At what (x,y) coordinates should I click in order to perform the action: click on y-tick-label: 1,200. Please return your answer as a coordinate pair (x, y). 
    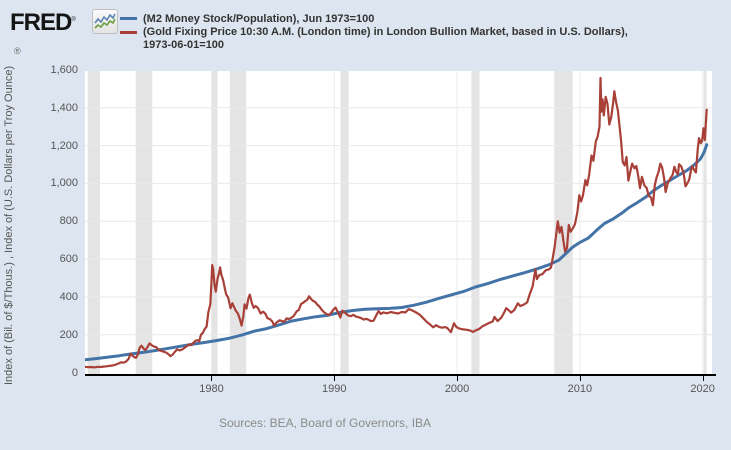
    Looking at the image, I should click on (64, 145).